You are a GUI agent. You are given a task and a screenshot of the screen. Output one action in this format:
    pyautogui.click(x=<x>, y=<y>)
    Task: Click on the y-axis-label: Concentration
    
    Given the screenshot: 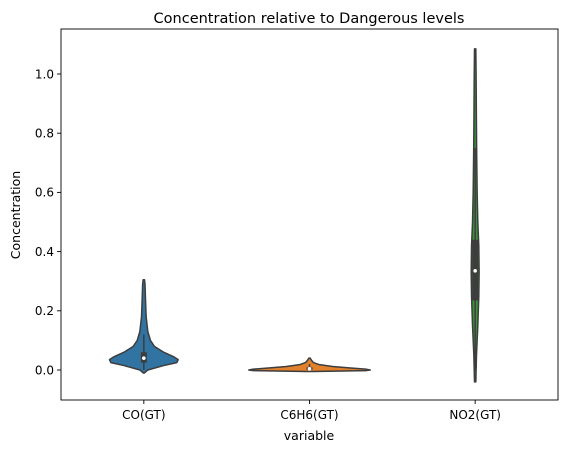 What is the action you would take?
    pyautogui.click(x=15, y=215)
    